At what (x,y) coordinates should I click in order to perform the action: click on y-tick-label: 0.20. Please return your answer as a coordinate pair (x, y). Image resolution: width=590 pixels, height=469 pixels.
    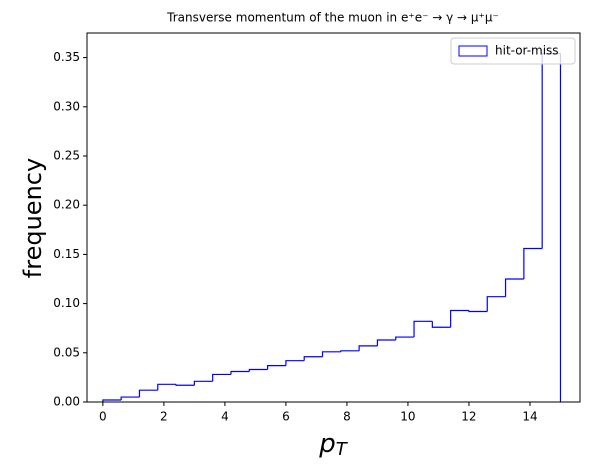
    Looking at the image, I should click on (66, 205).